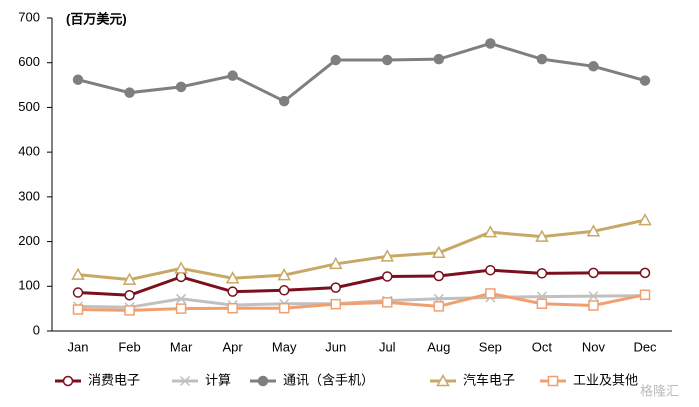  I want to click on x-tick-label: Oct, so click(542, 346).